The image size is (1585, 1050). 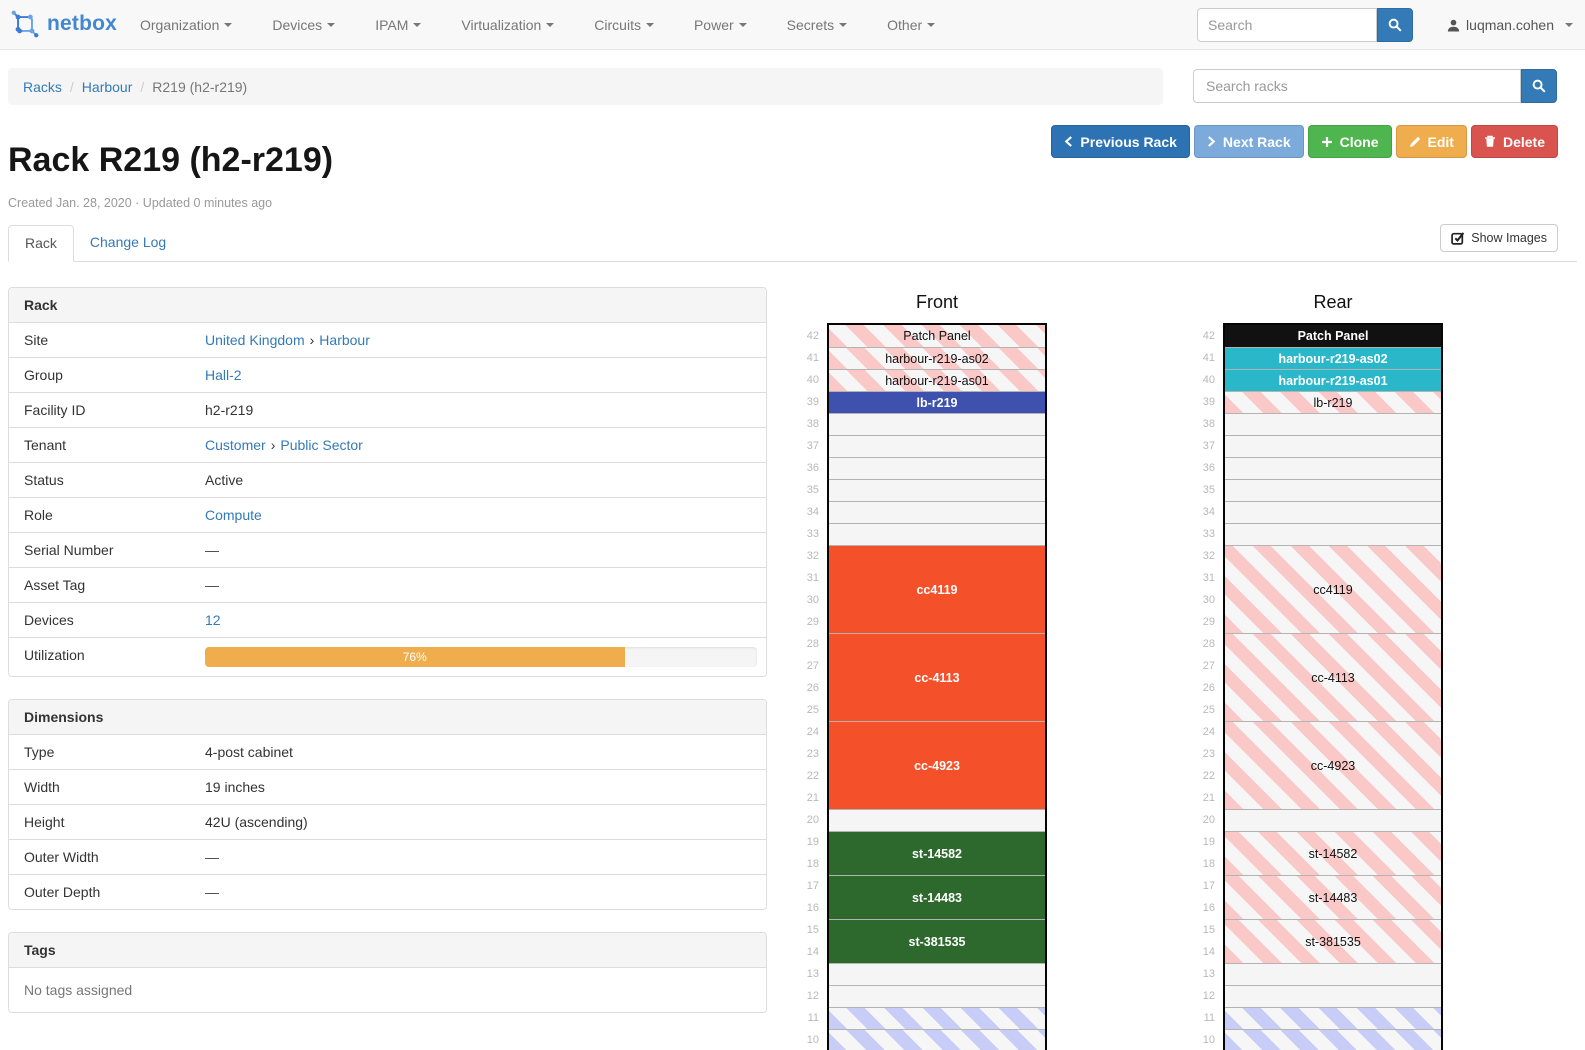 I want to click on link-compute: Compute, so click(x=233, y=515).